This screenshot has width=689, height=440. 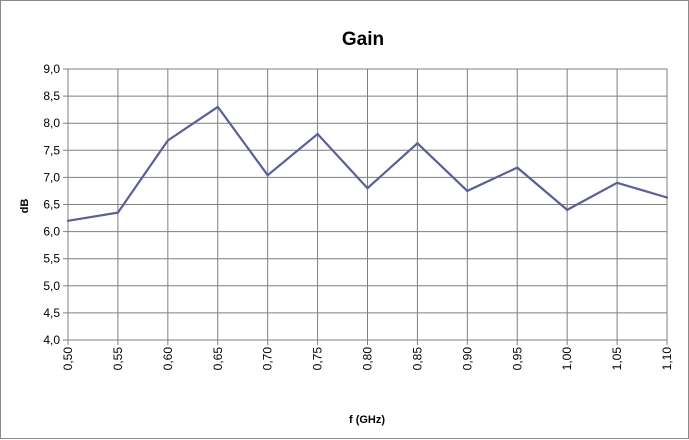 I want to click on y-tick-label: 5,0, so click(x=51, y=286).